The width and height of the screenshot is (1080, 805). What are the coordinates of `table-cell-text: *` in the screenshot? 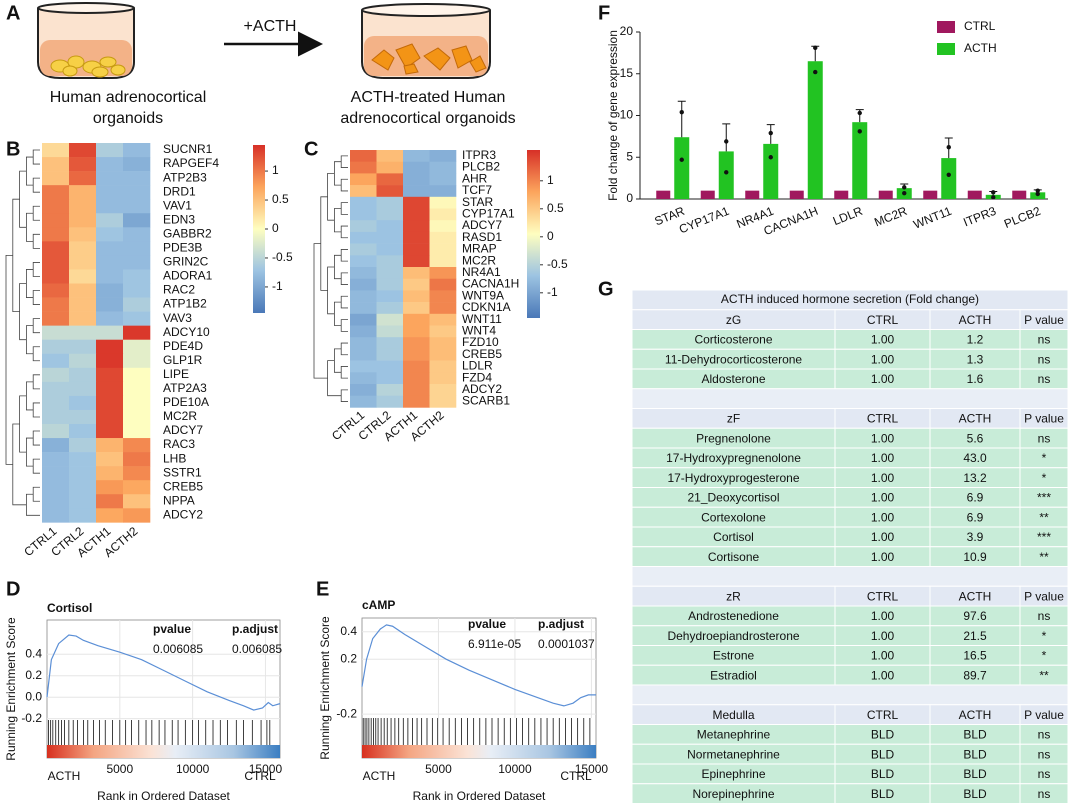 It's located at (1044, 478).